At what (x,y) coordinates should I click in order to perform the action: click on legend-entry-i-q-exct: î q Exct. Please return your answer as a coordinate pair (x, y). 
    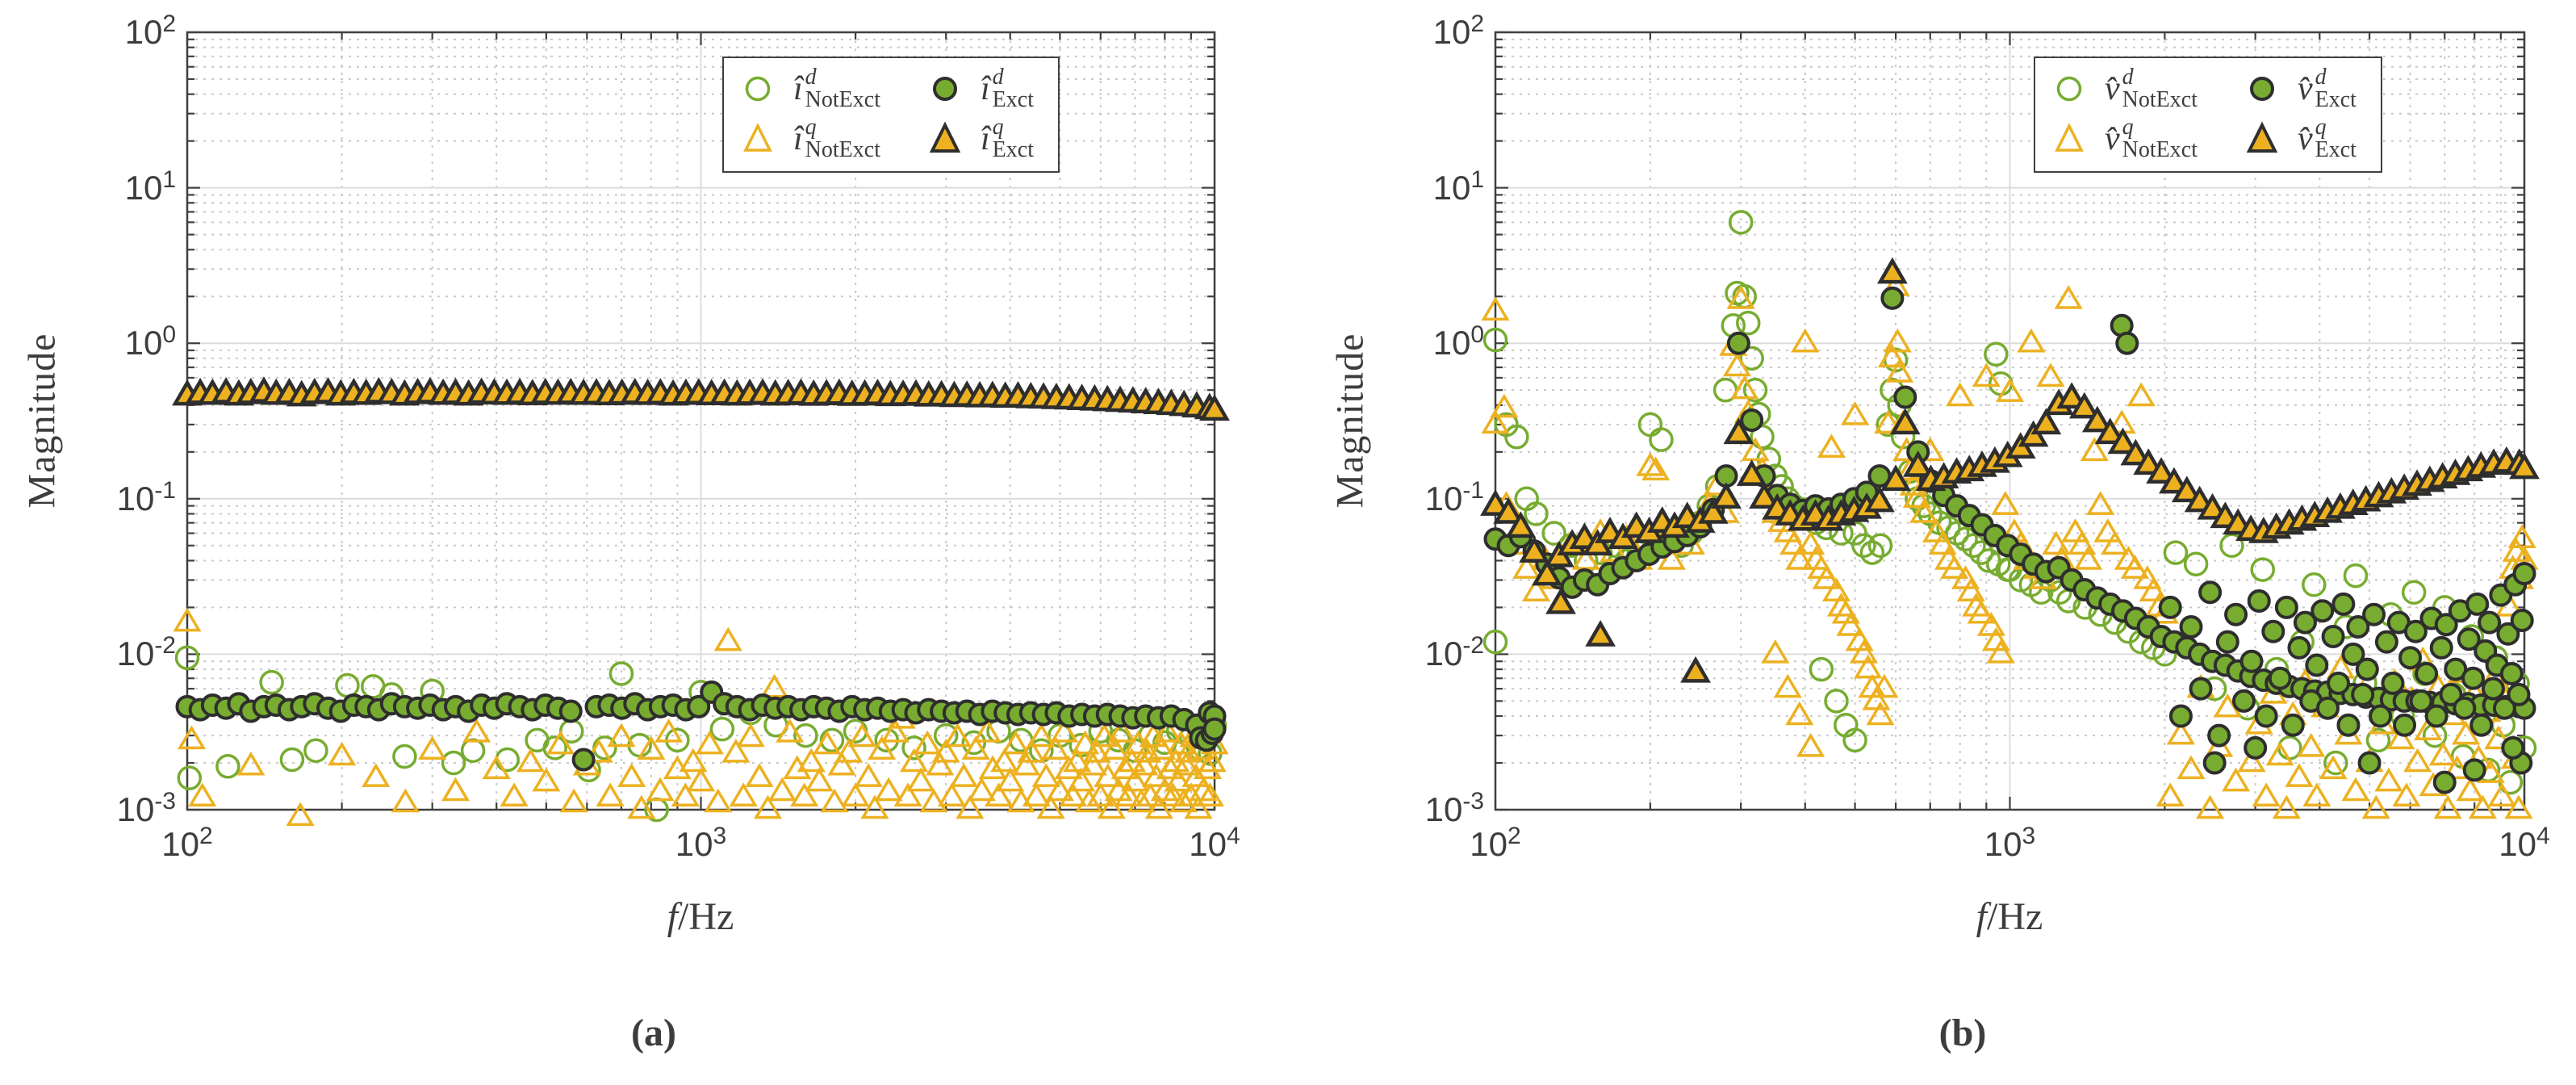
    Looking at the image, I should click on (980, 138).